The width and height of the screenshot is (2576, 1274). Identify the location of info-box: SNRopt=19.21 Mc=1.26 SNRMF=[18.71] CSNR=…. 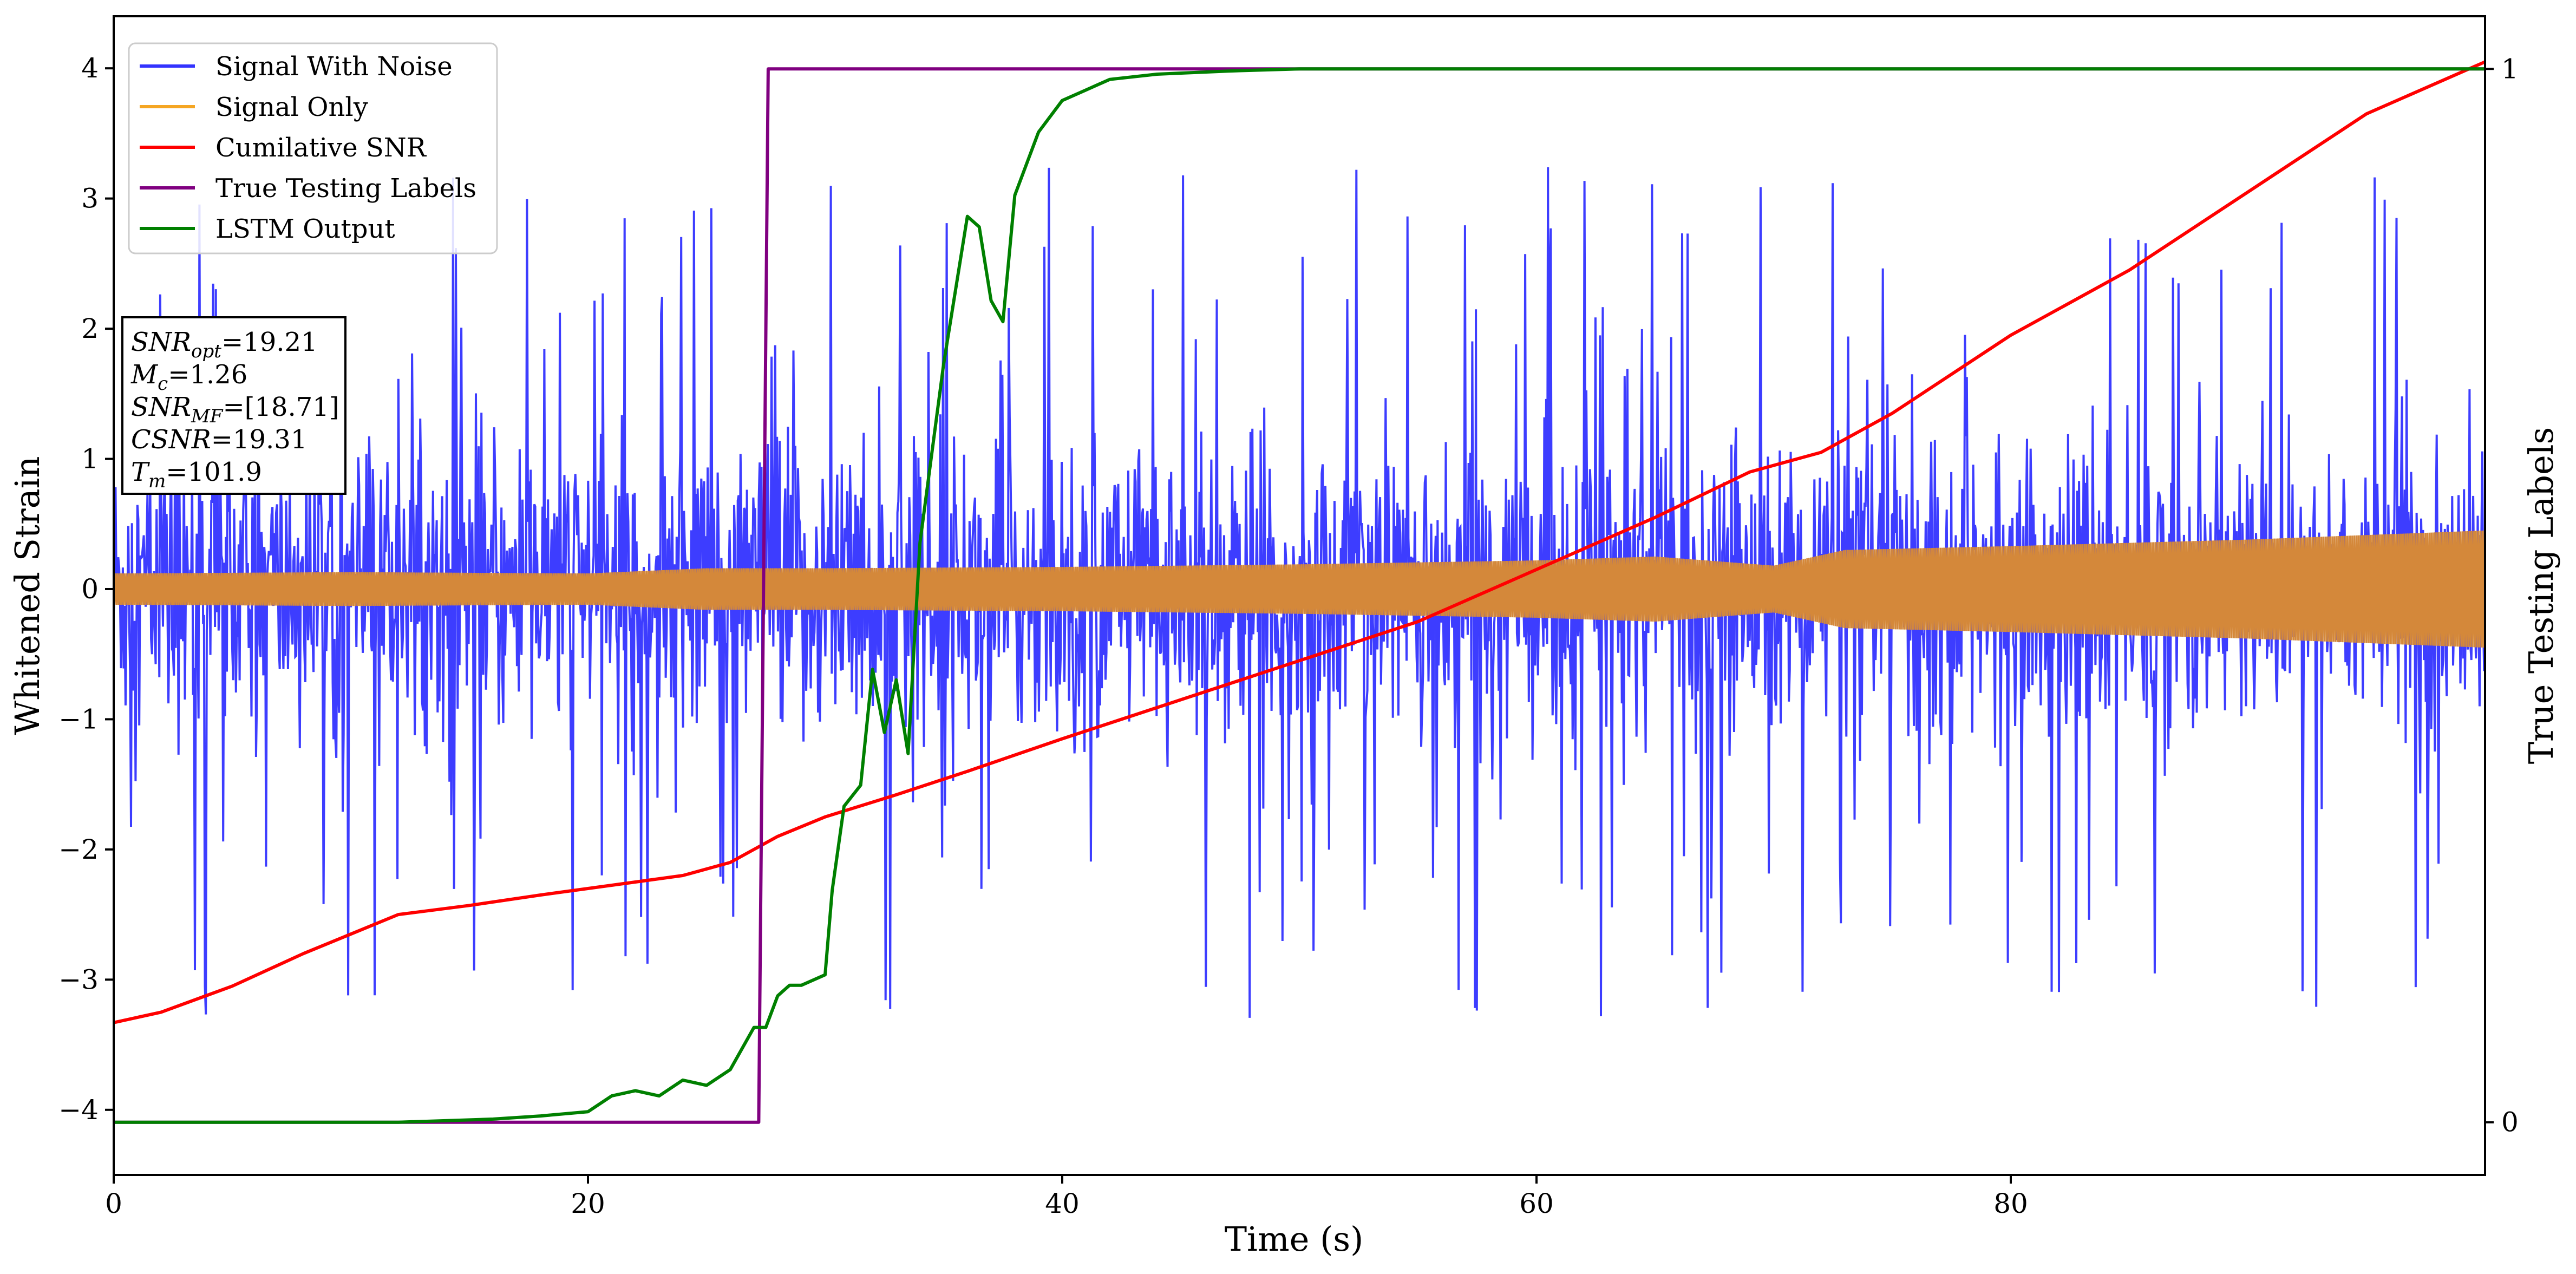
(233, 405).